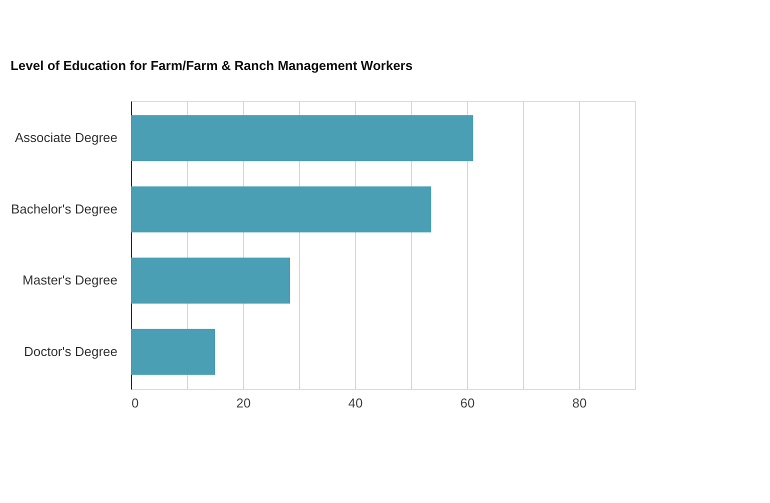  I want to click on x-tick-label: 20, so click(243, 403).